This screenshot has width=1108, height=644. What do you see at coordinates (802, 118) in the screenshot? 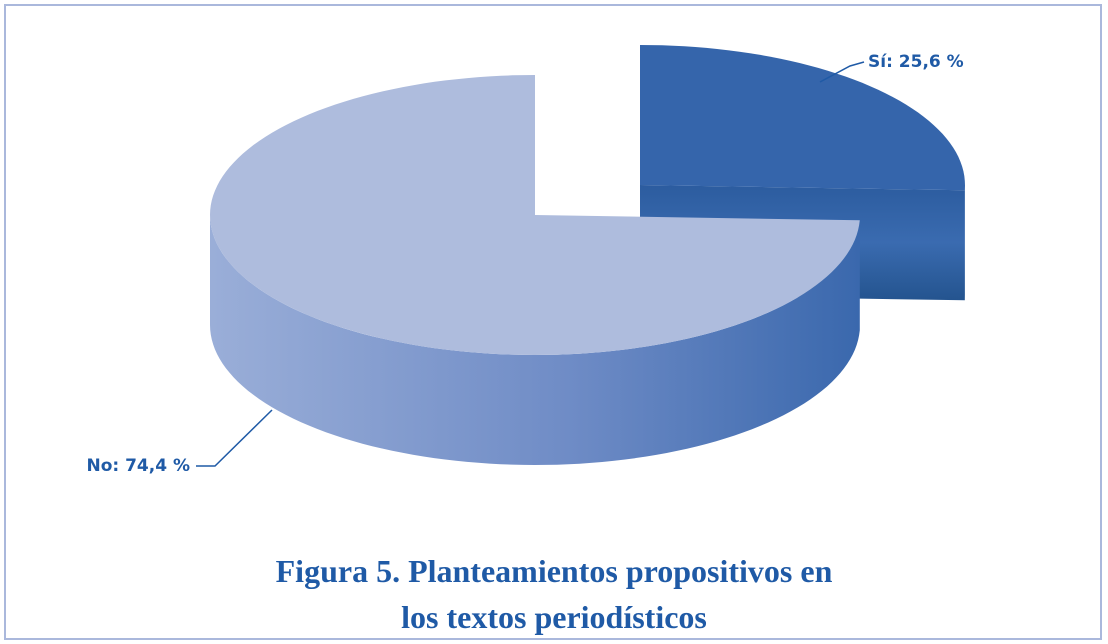
I see `pie-slice` at bounding box center [802, 118].